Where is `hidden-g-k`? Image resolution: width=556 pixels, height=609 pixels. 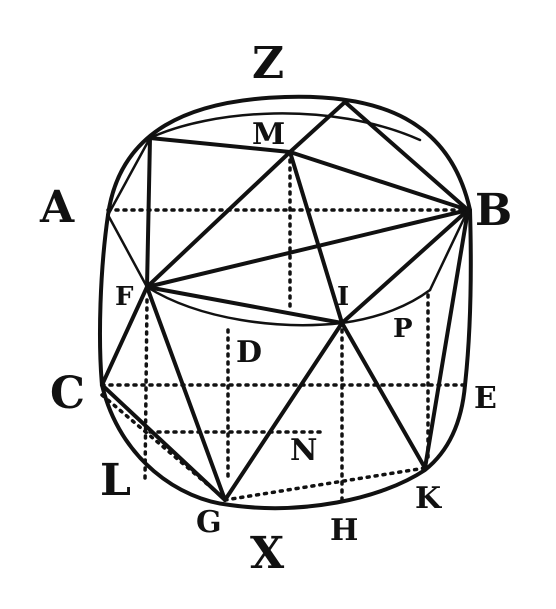 hidden-g-k is located at coordinates (325, 484).